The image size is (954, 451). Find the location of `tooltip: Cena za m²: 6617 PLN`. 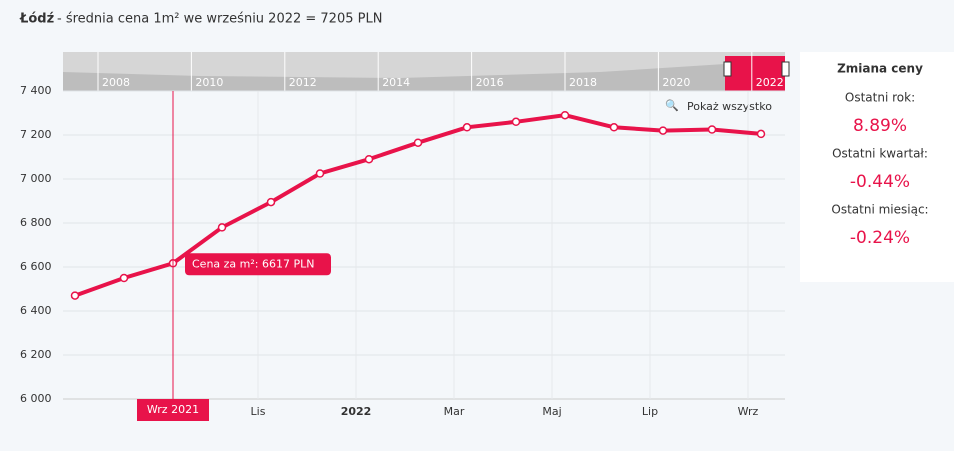

tooltip: Cena za m²: 6617 PLN is located at coordinates (253, 263).